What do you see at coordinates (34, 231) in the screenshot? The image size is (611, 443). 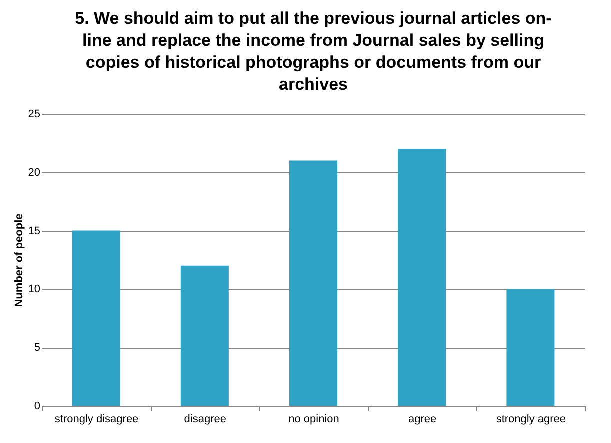 I see `y-tick-label: 15` at bounding box center [34, 231].